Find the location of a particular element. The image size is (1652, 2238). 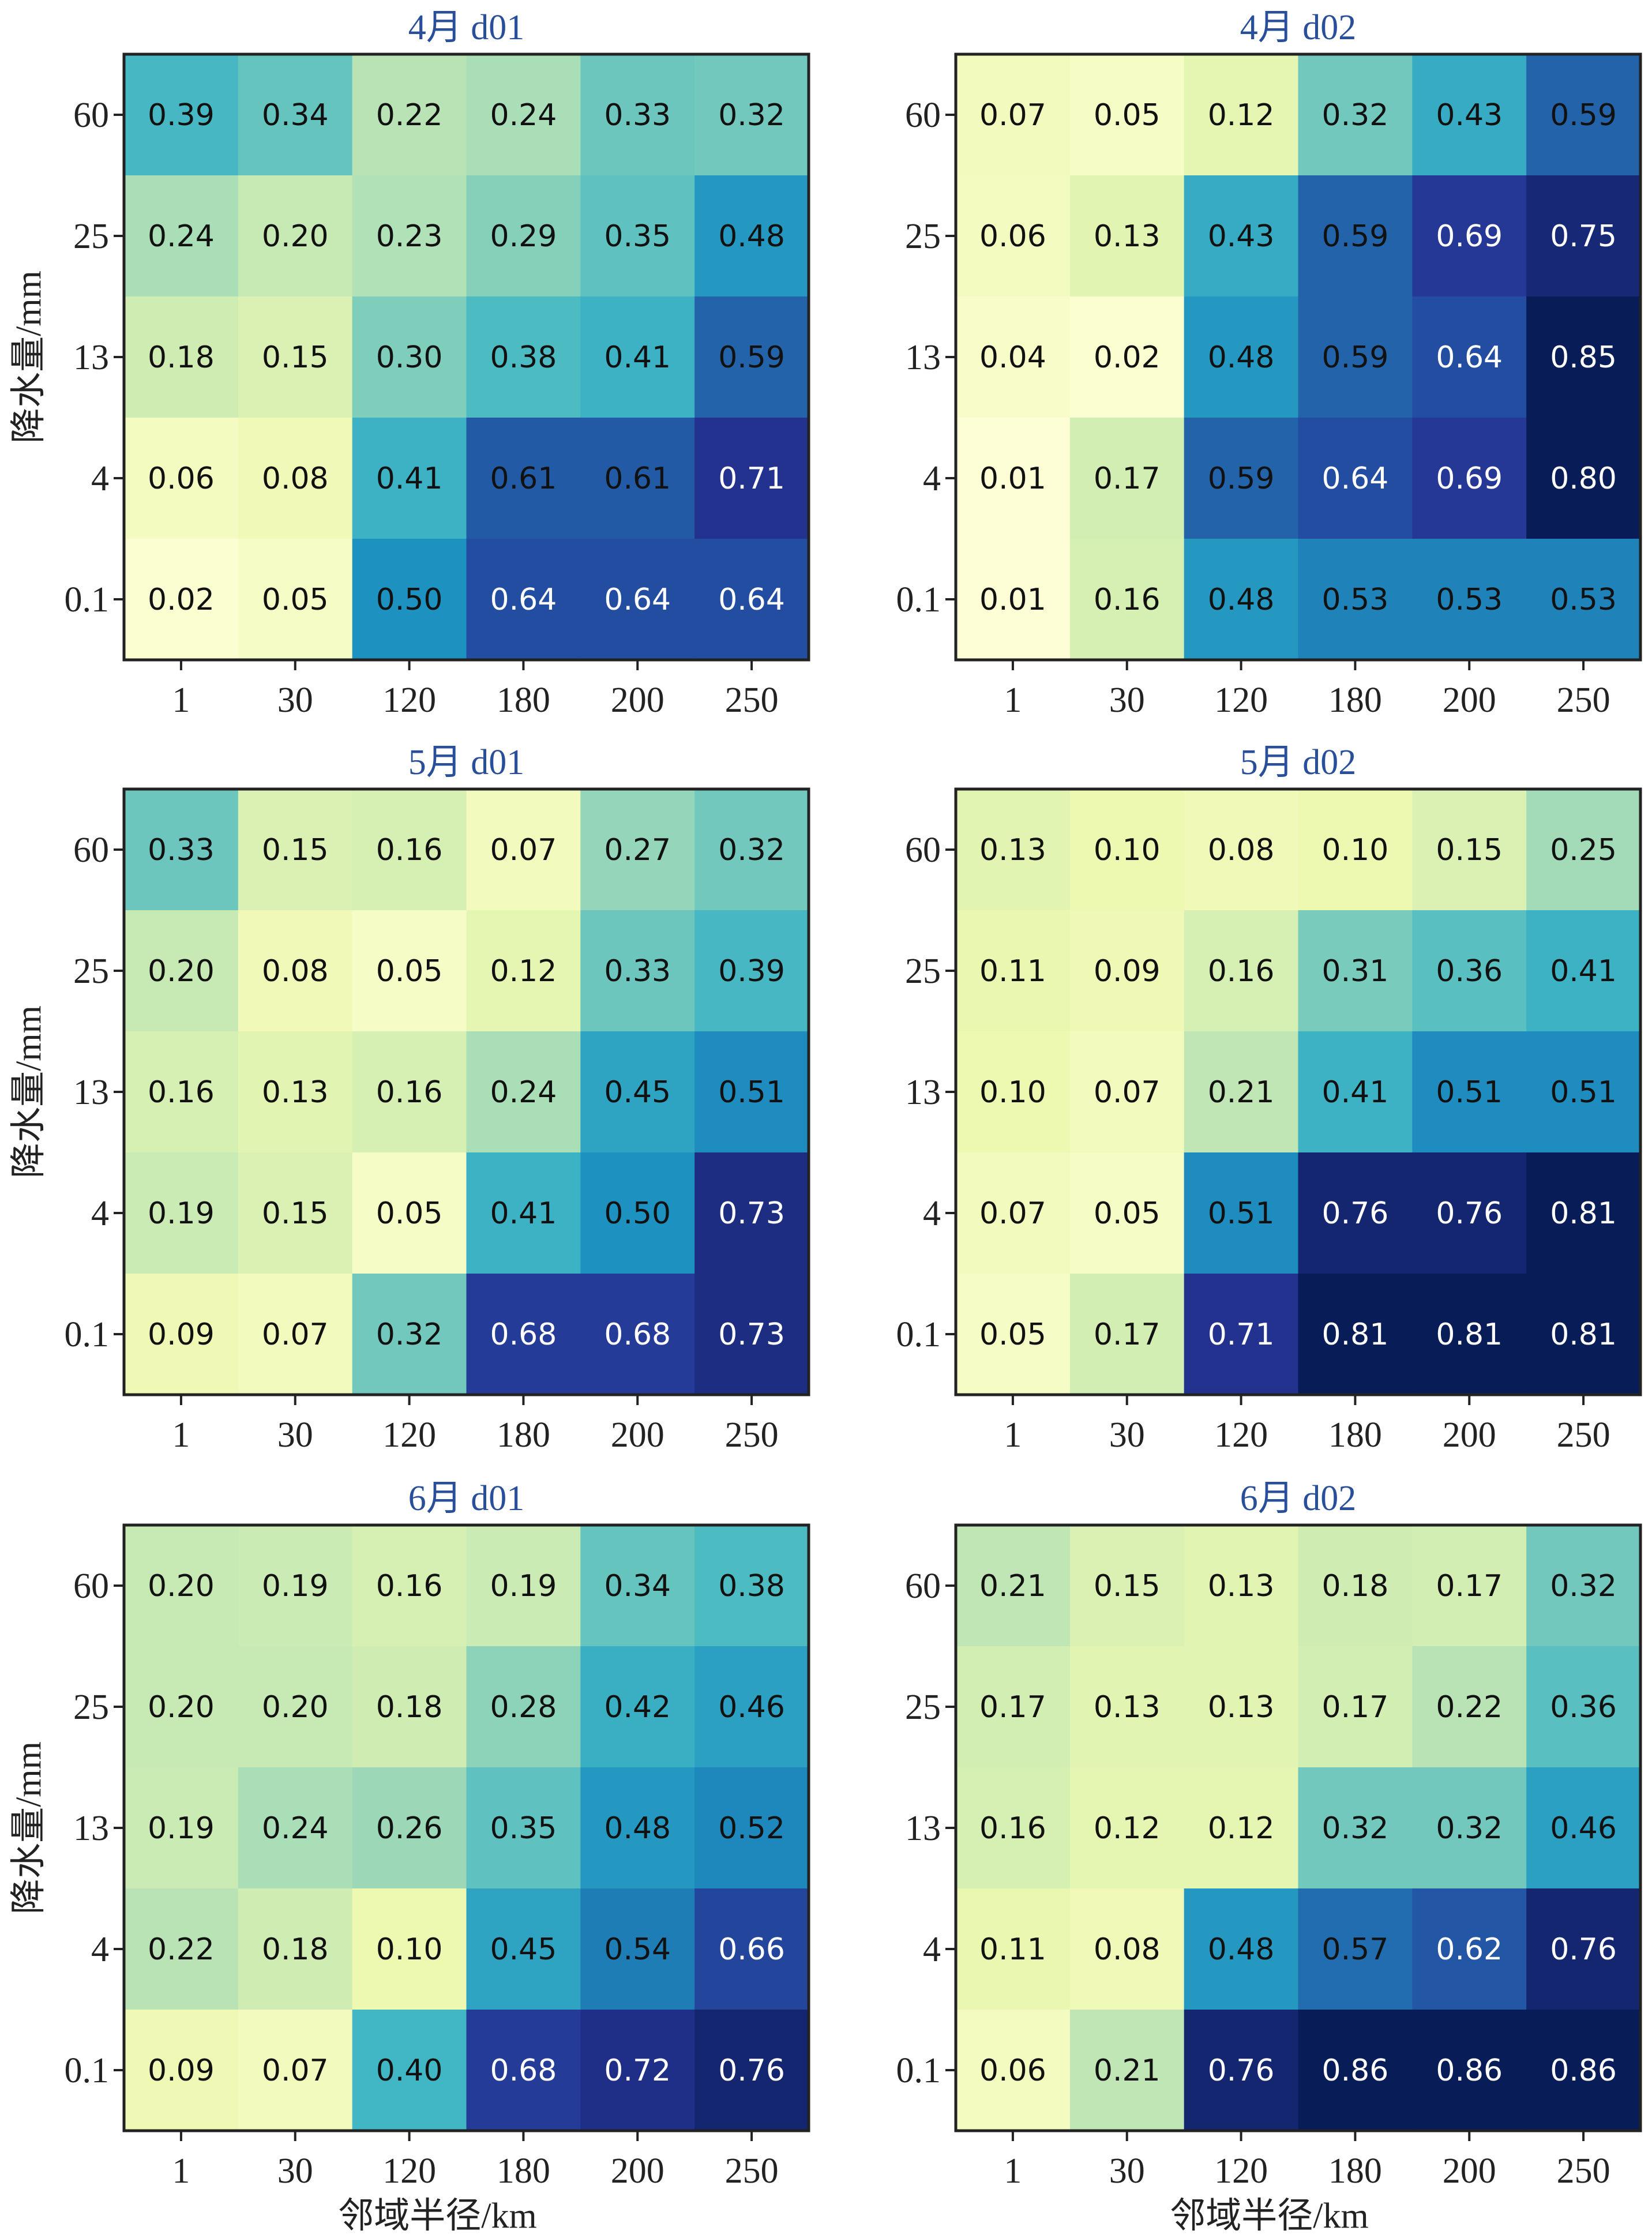

cell-value-label: 0.31 is located at coordinates (1355, 971).